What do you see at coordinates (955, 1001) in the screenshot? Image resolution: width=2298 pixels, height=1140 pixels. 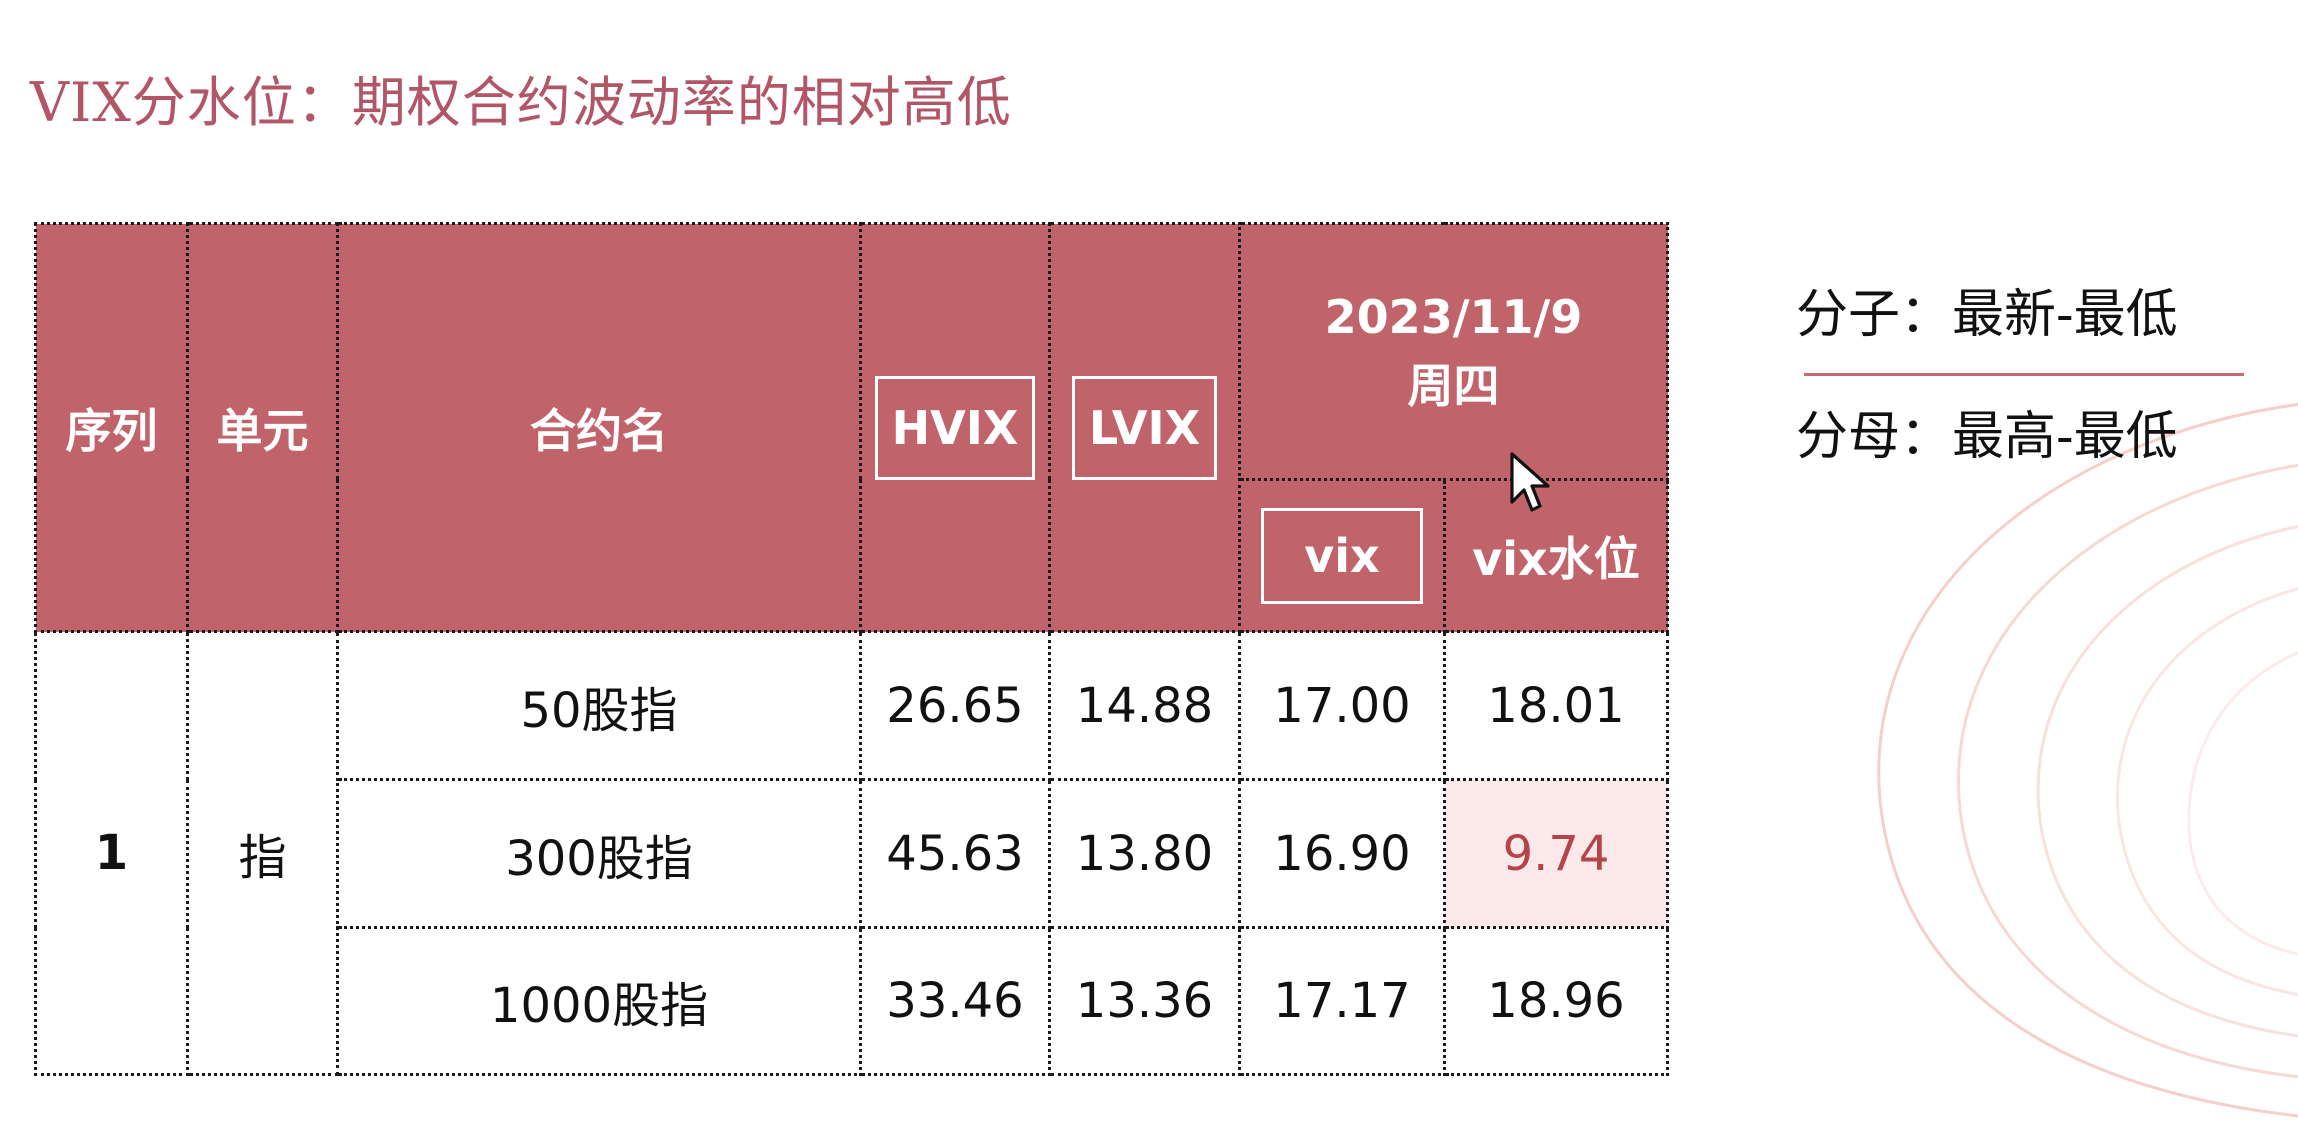 I see `hvix-cell: 33.46` at bounding box center [955, 1001].